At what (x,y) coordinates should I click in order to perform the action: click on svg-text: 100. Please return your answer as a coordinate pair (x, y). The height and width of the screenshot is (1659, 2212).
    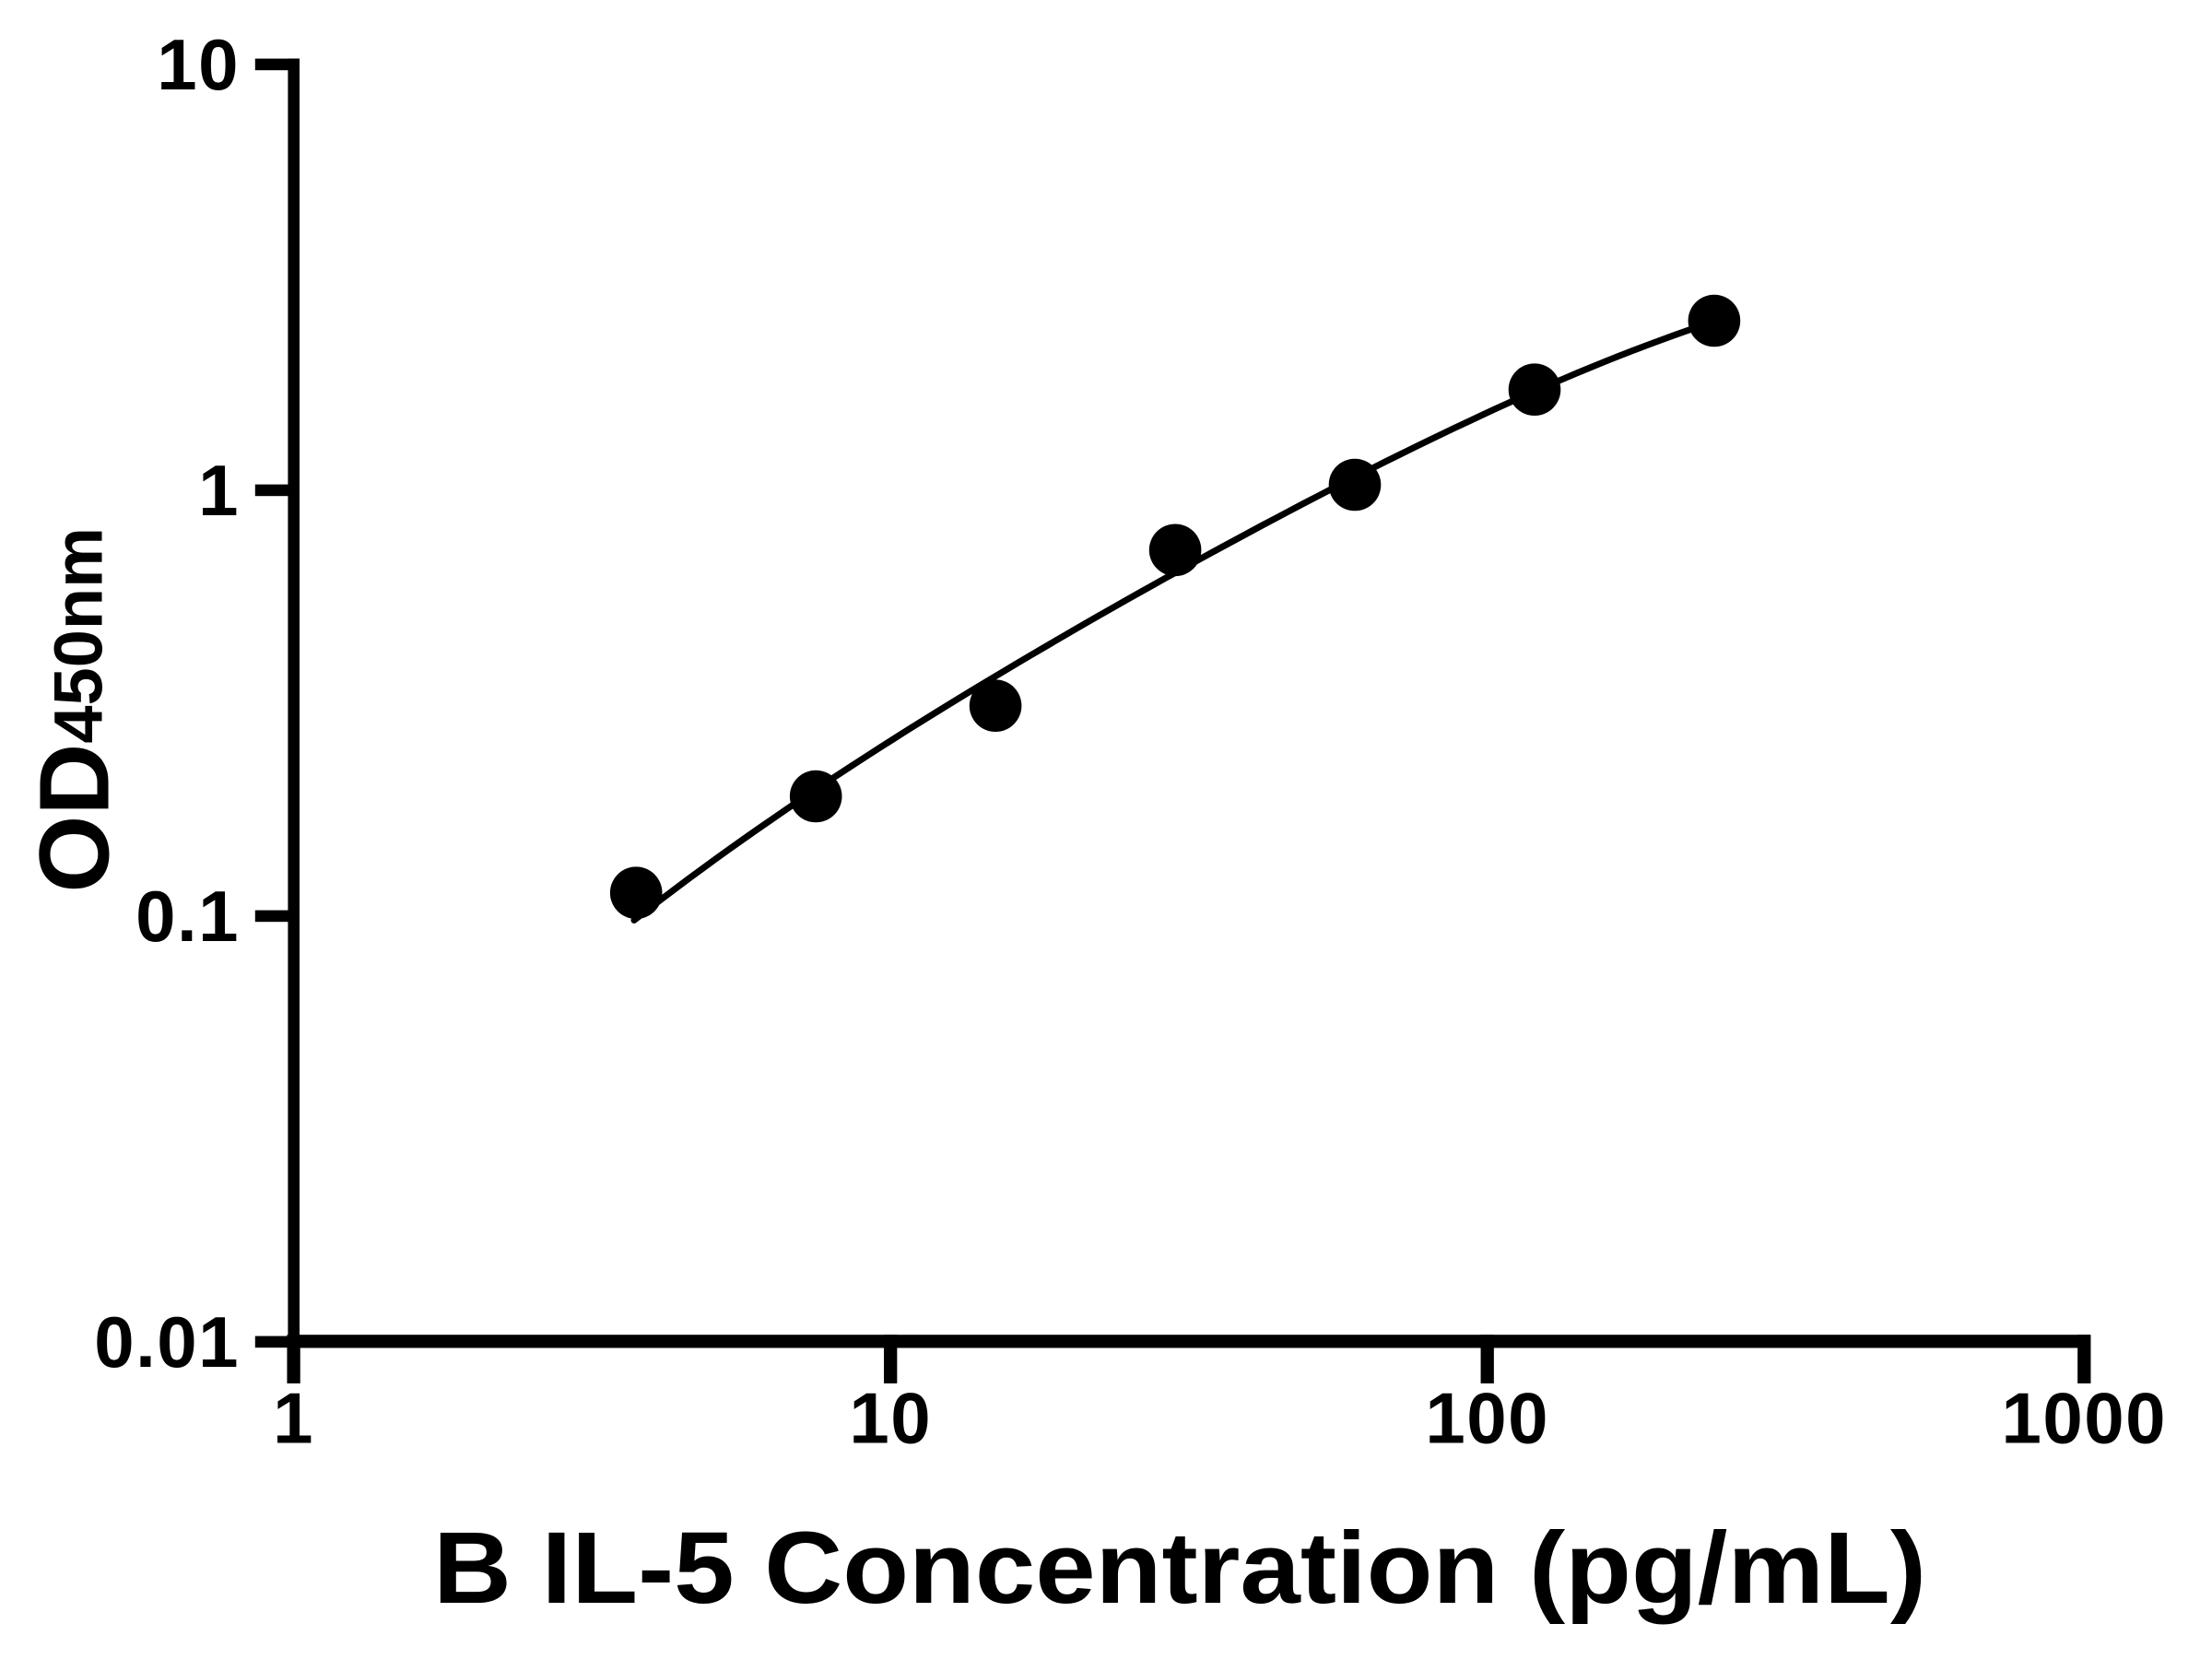
    Looking at the image, I should click on (1487, 1418).